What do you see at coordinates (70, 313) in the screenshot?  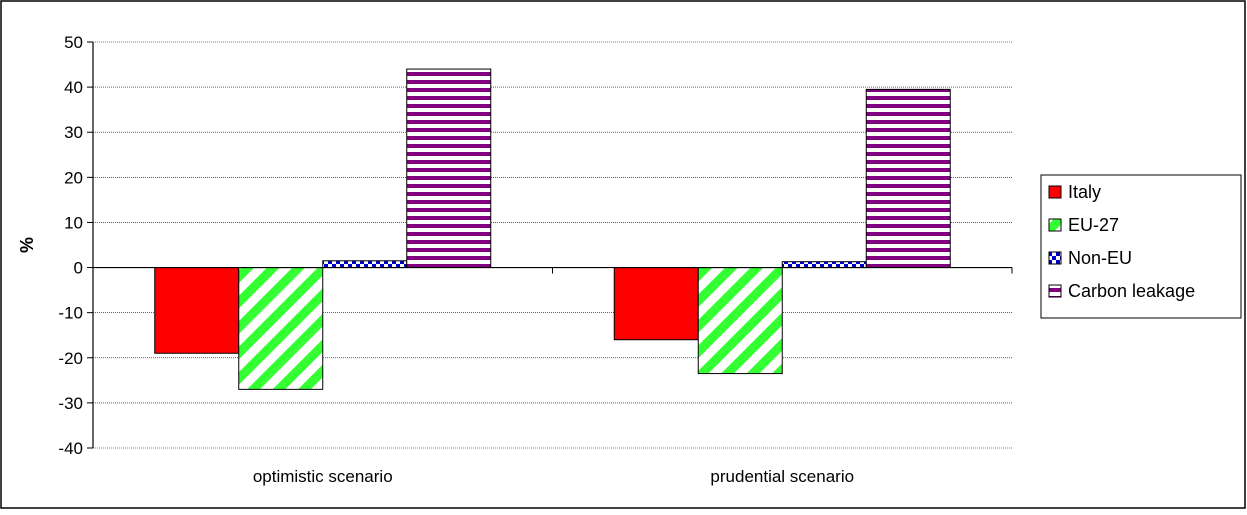 I see `y-tick-label: -10` at bounding box center [70, 313].